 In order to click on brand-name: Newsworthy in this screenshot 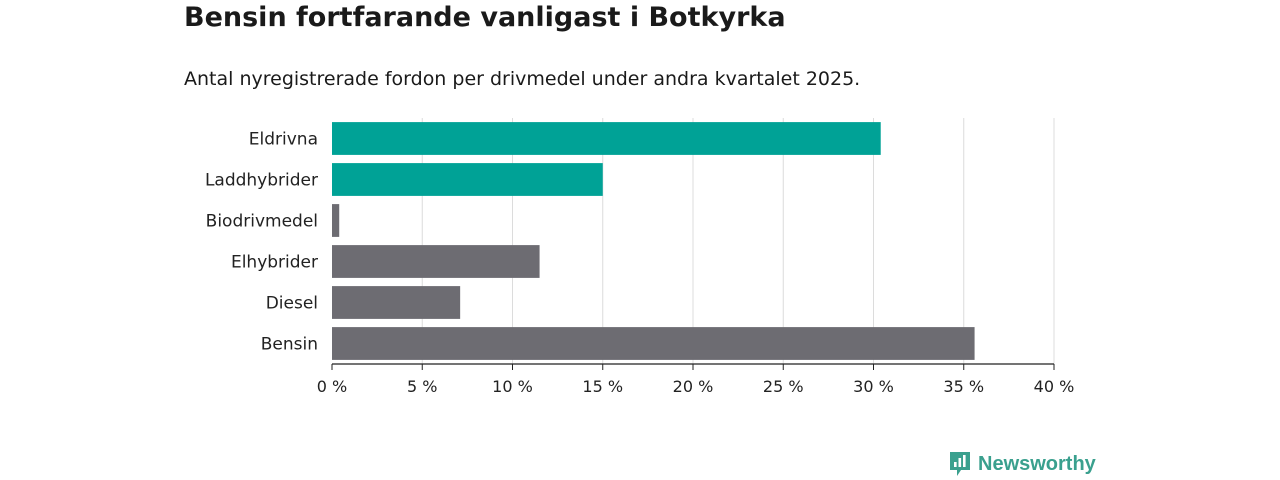, I will do `click(1037, 463)`.